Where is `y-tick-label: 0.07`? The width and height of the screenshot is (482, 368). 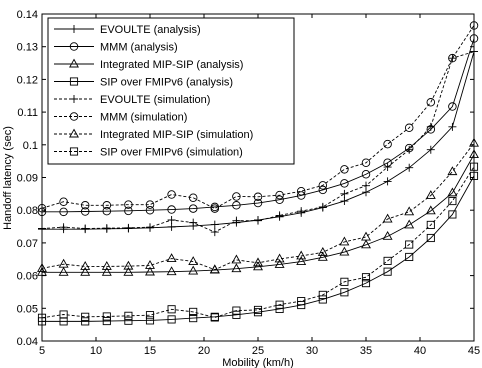 y-tick-label: 0.07 is located at coordinates (27, 244).